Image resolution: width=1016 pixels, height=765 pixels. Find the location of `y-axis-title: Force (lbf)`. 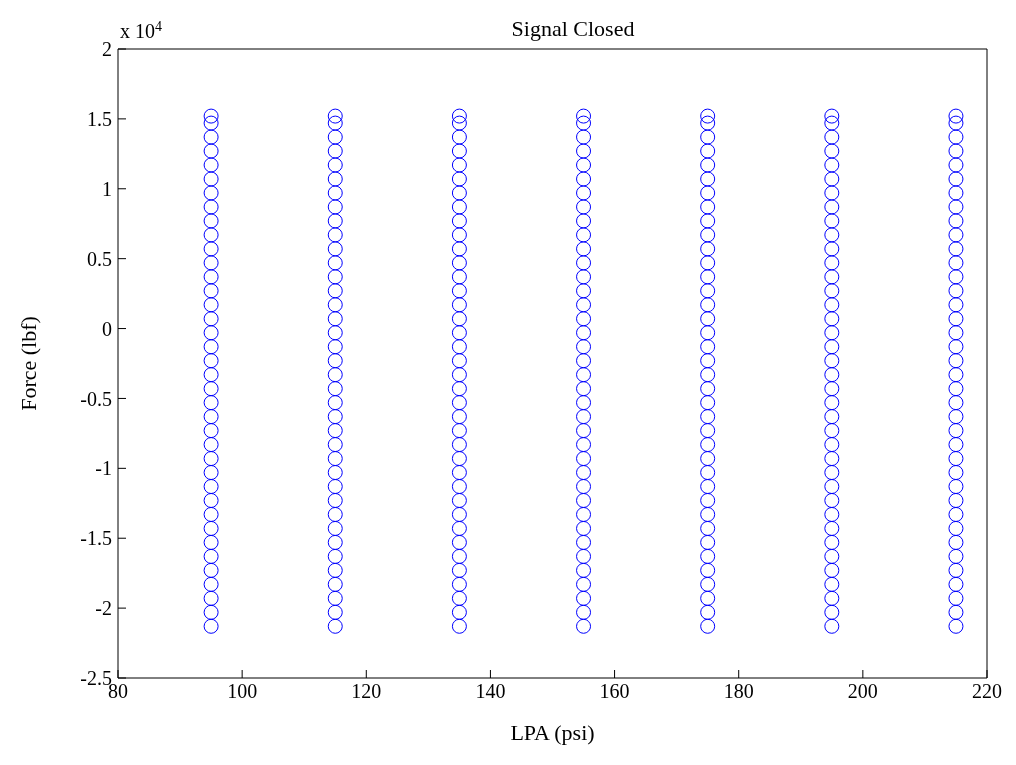

y-axis-title: Force (lbf) is located at coordinates (28, 363).